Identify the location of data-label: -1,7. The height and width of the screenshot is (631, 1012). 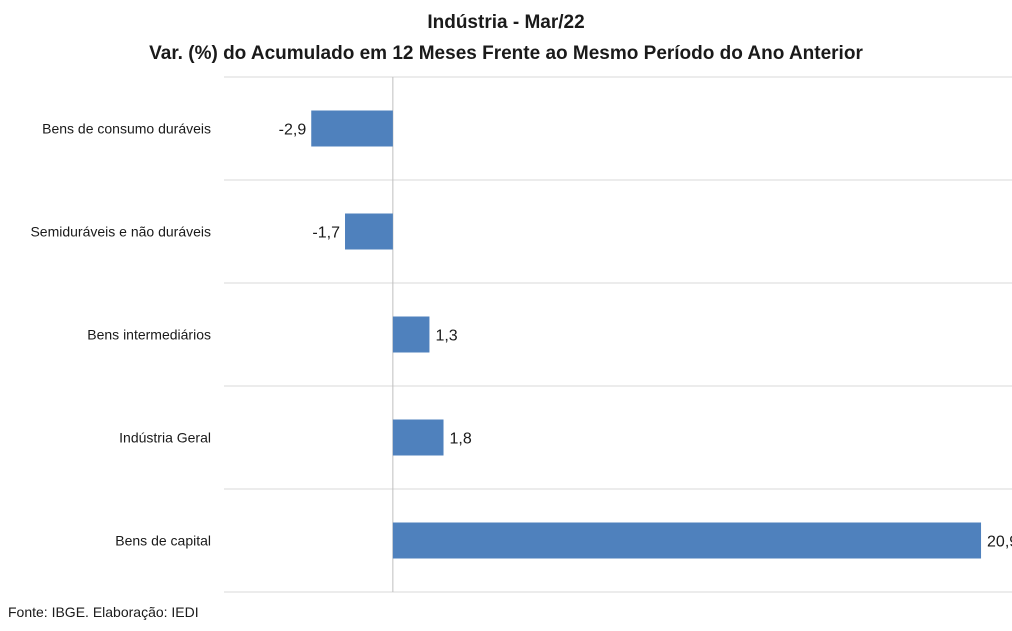
(326, 233).